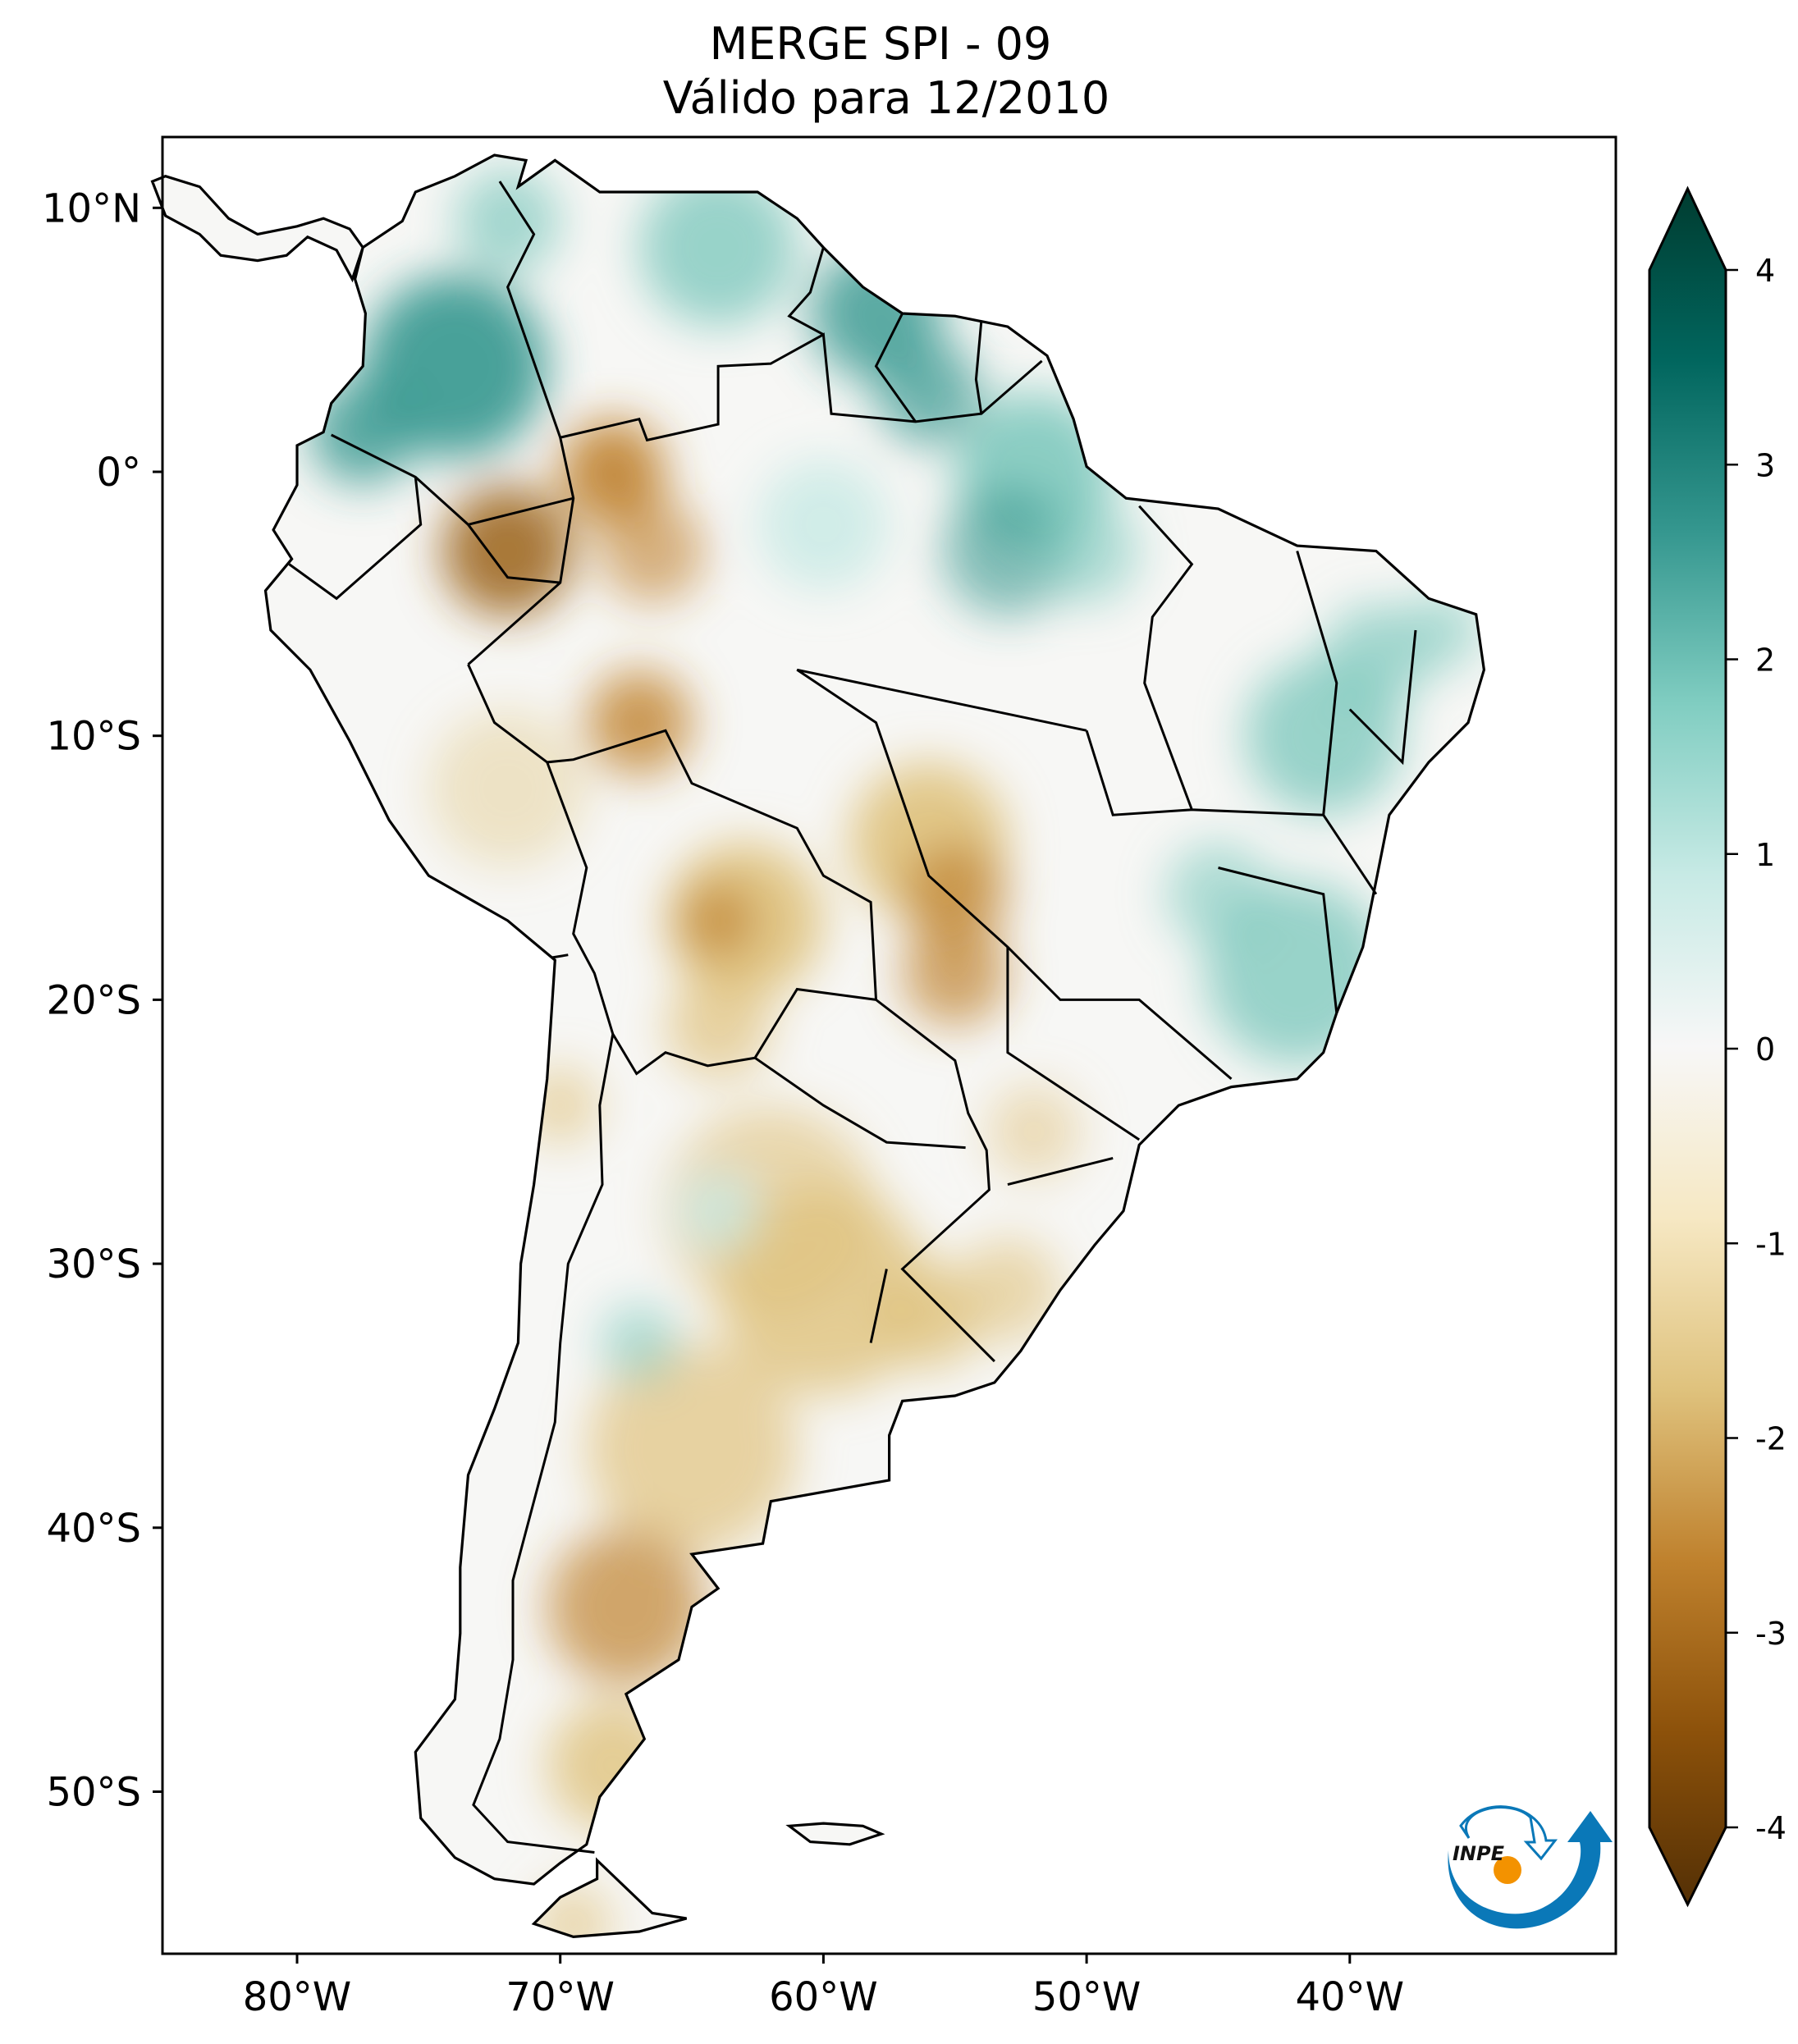 This screenshot has height=2044, width=1798. I want to click on inpe-logo: INPE, so click(1530, 1867).